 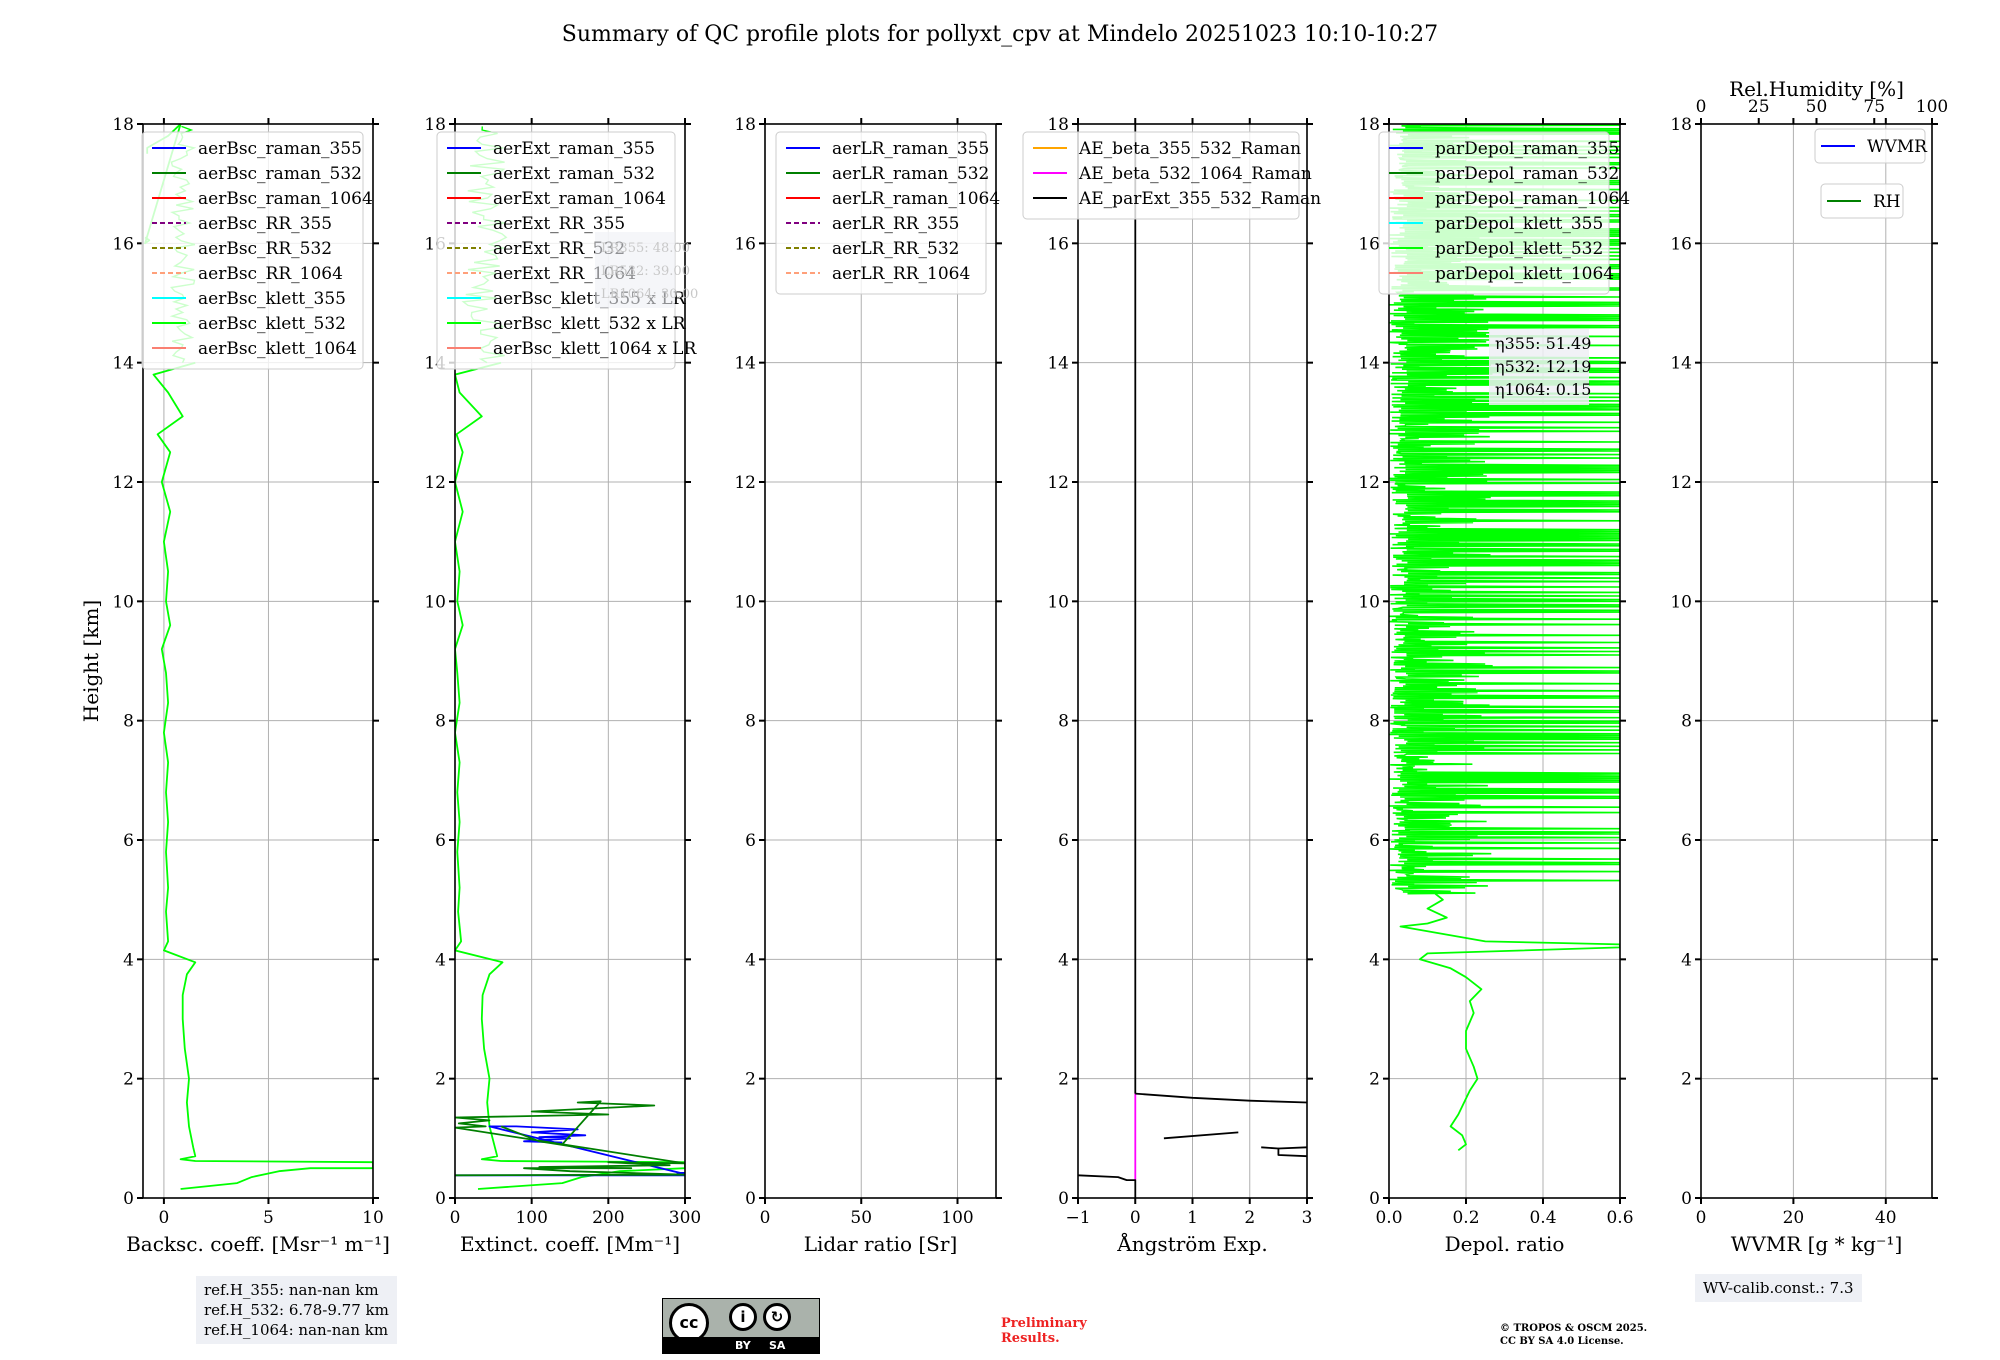 I want to click on preliminary-note: Preliminary Results., so click(x=1044, y=1331).